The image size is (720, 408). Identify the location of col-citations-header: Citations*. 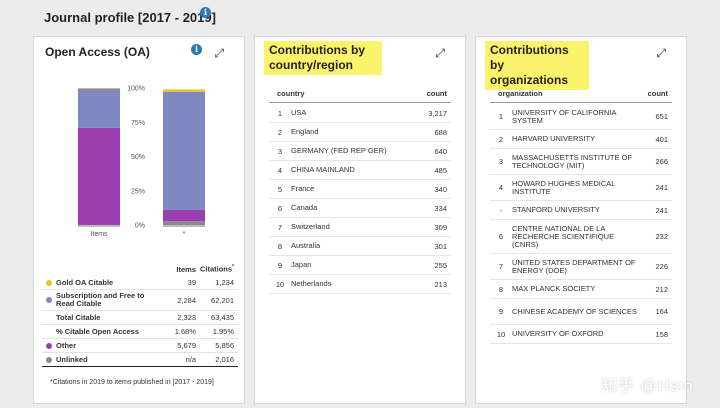
(216, 269).